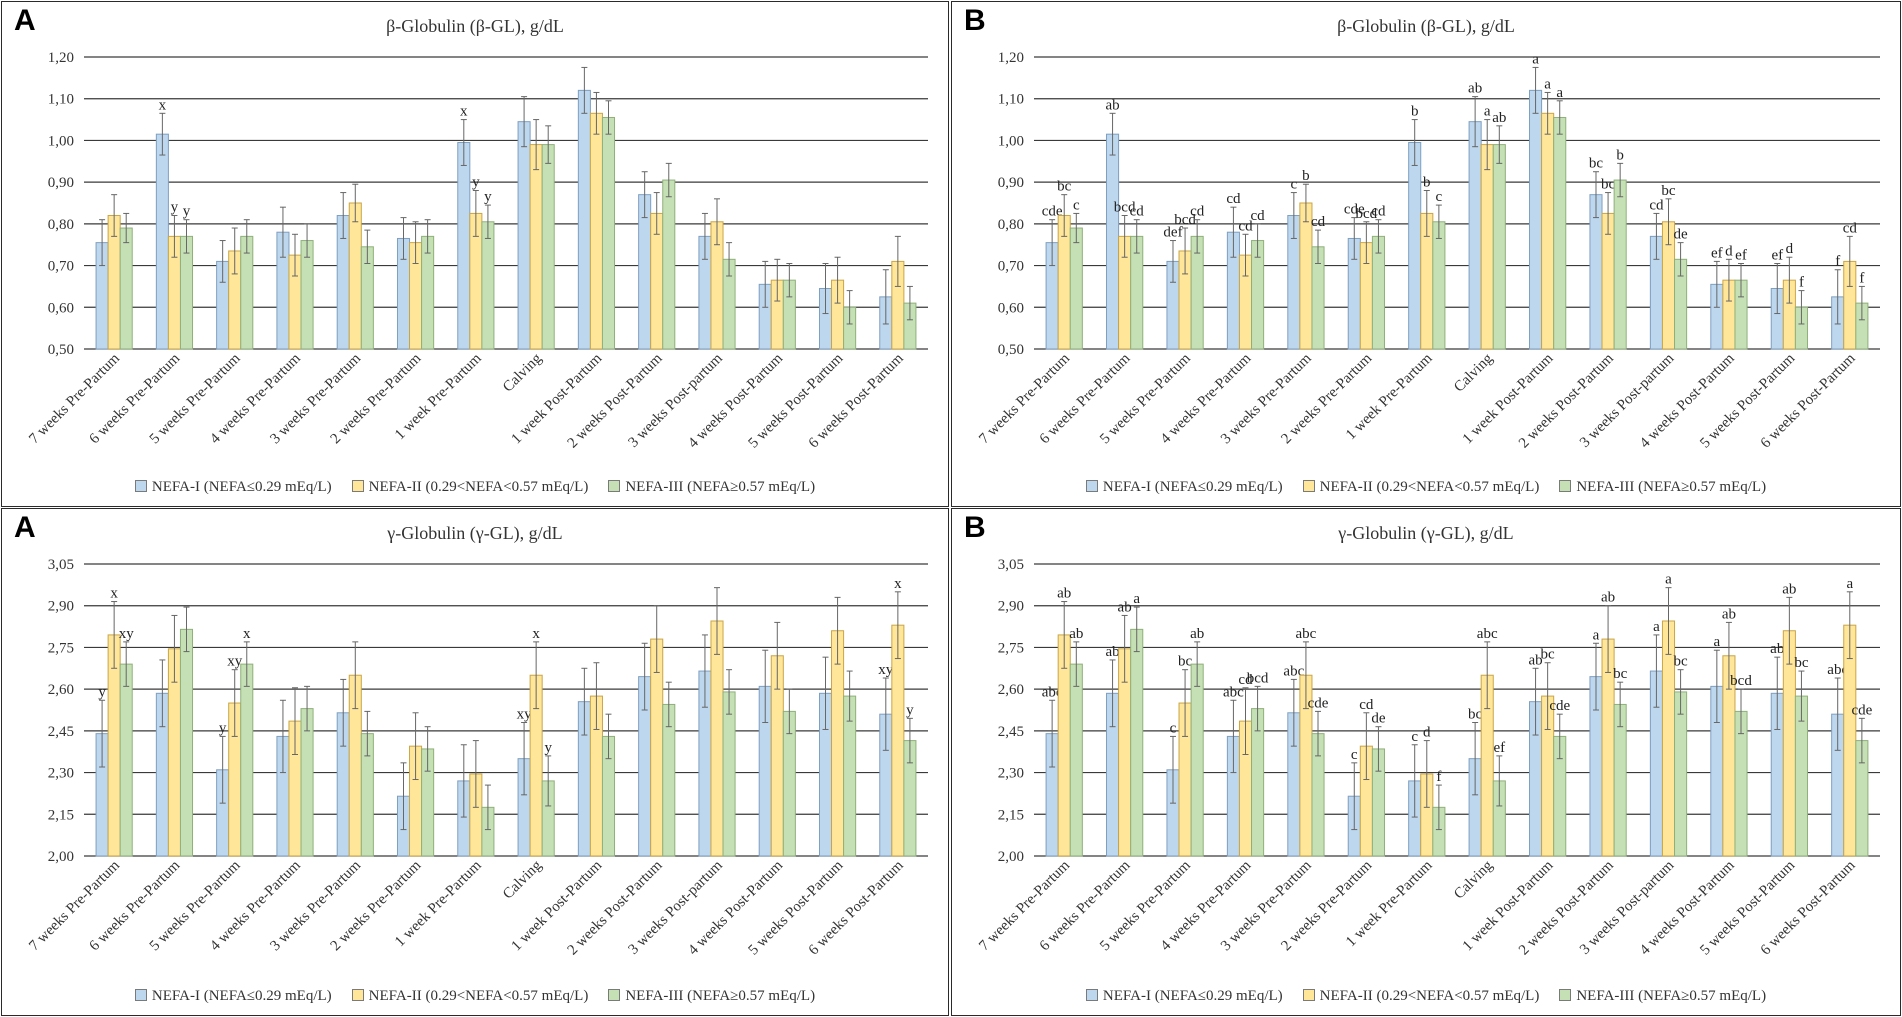  I want to click on data-label: de, so click(1378, 719).